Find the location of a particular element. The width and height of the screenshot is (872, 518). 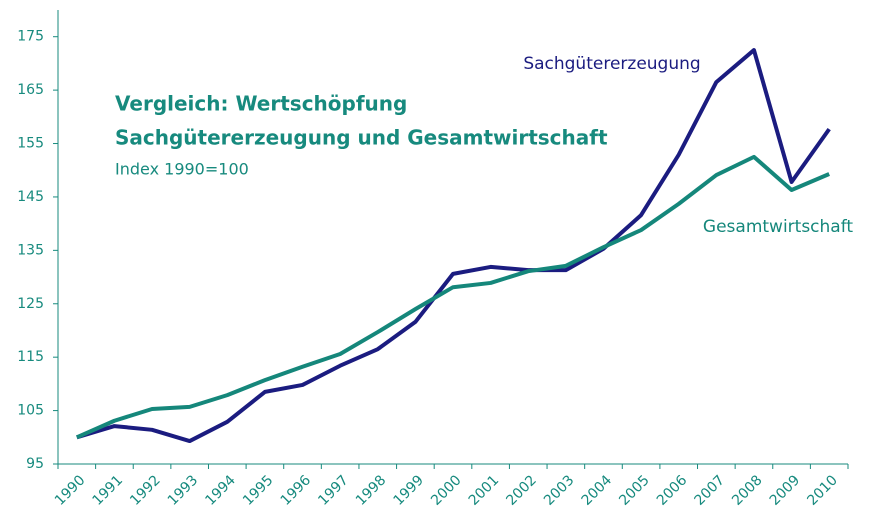

x-tick-label: 2009 is located at coordinates (785, 490).